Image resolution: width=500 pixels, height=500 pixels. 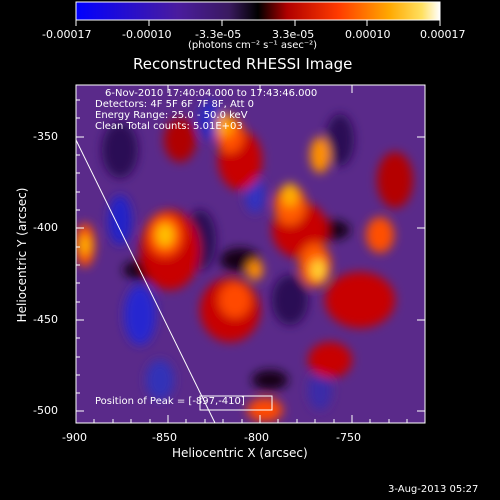 I want to click on y-axis-label: Heliocentric Y (arcsec), so click(x=22, y=255).